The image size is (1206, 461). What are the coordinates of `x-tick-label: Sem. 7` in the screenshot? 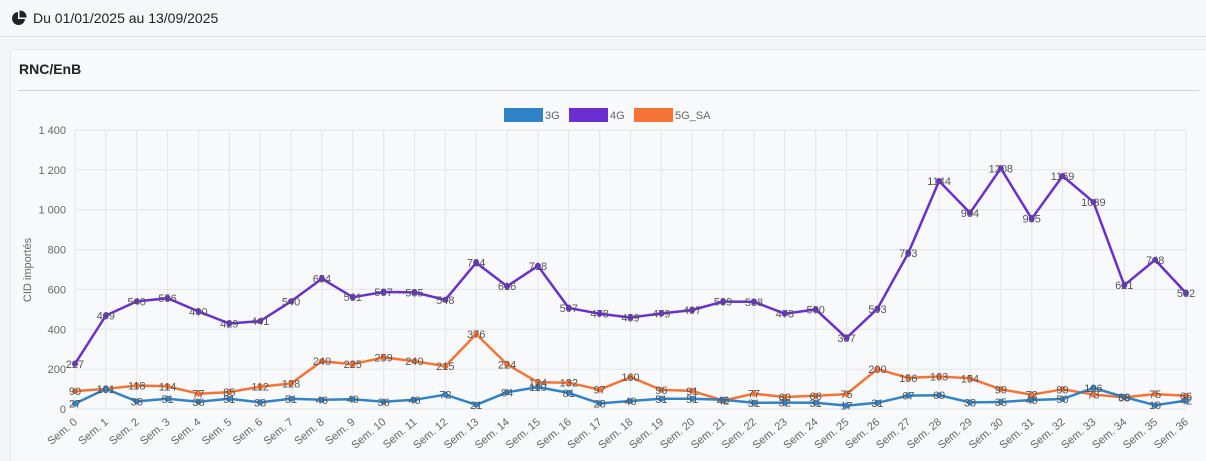 It's located at (279, 432).